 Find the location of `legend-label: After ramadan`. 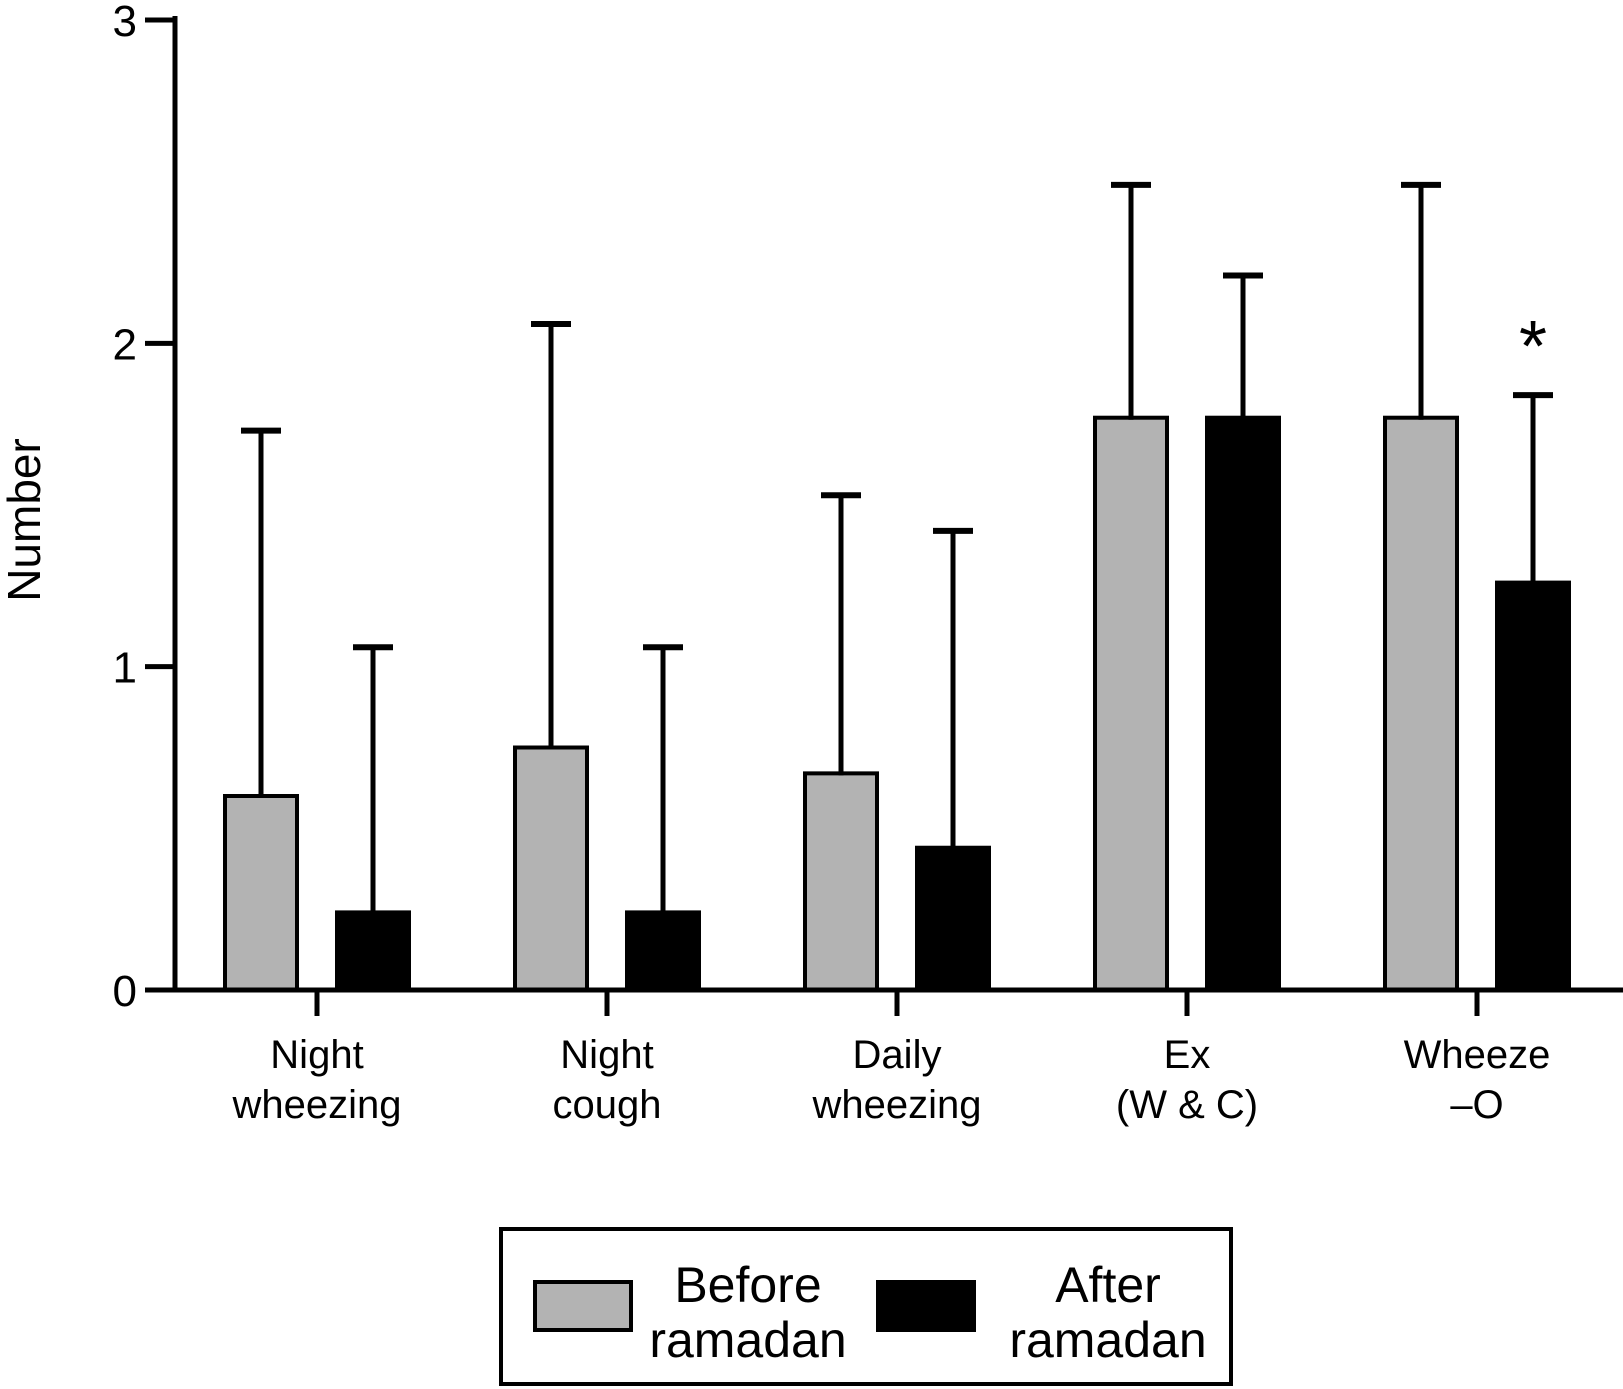

legend-label: After ramadan is located at coordinates (1107, 1312).